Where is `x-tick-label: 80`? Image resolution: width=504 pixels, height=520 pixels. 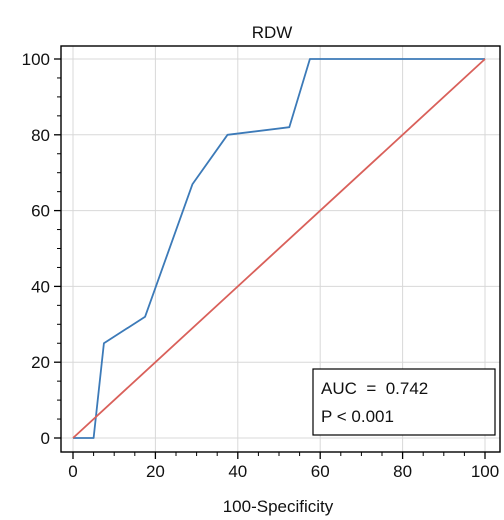 x-tick-label: 80 is located at coordinates (402, 471).